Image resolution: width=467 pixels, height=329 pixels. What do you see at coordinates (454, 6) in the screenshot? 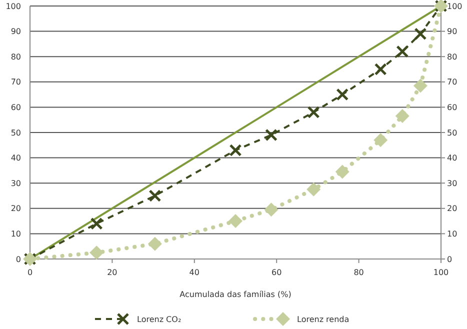
I see `y2-tick-label: 100` at bounding box center [454, 6].